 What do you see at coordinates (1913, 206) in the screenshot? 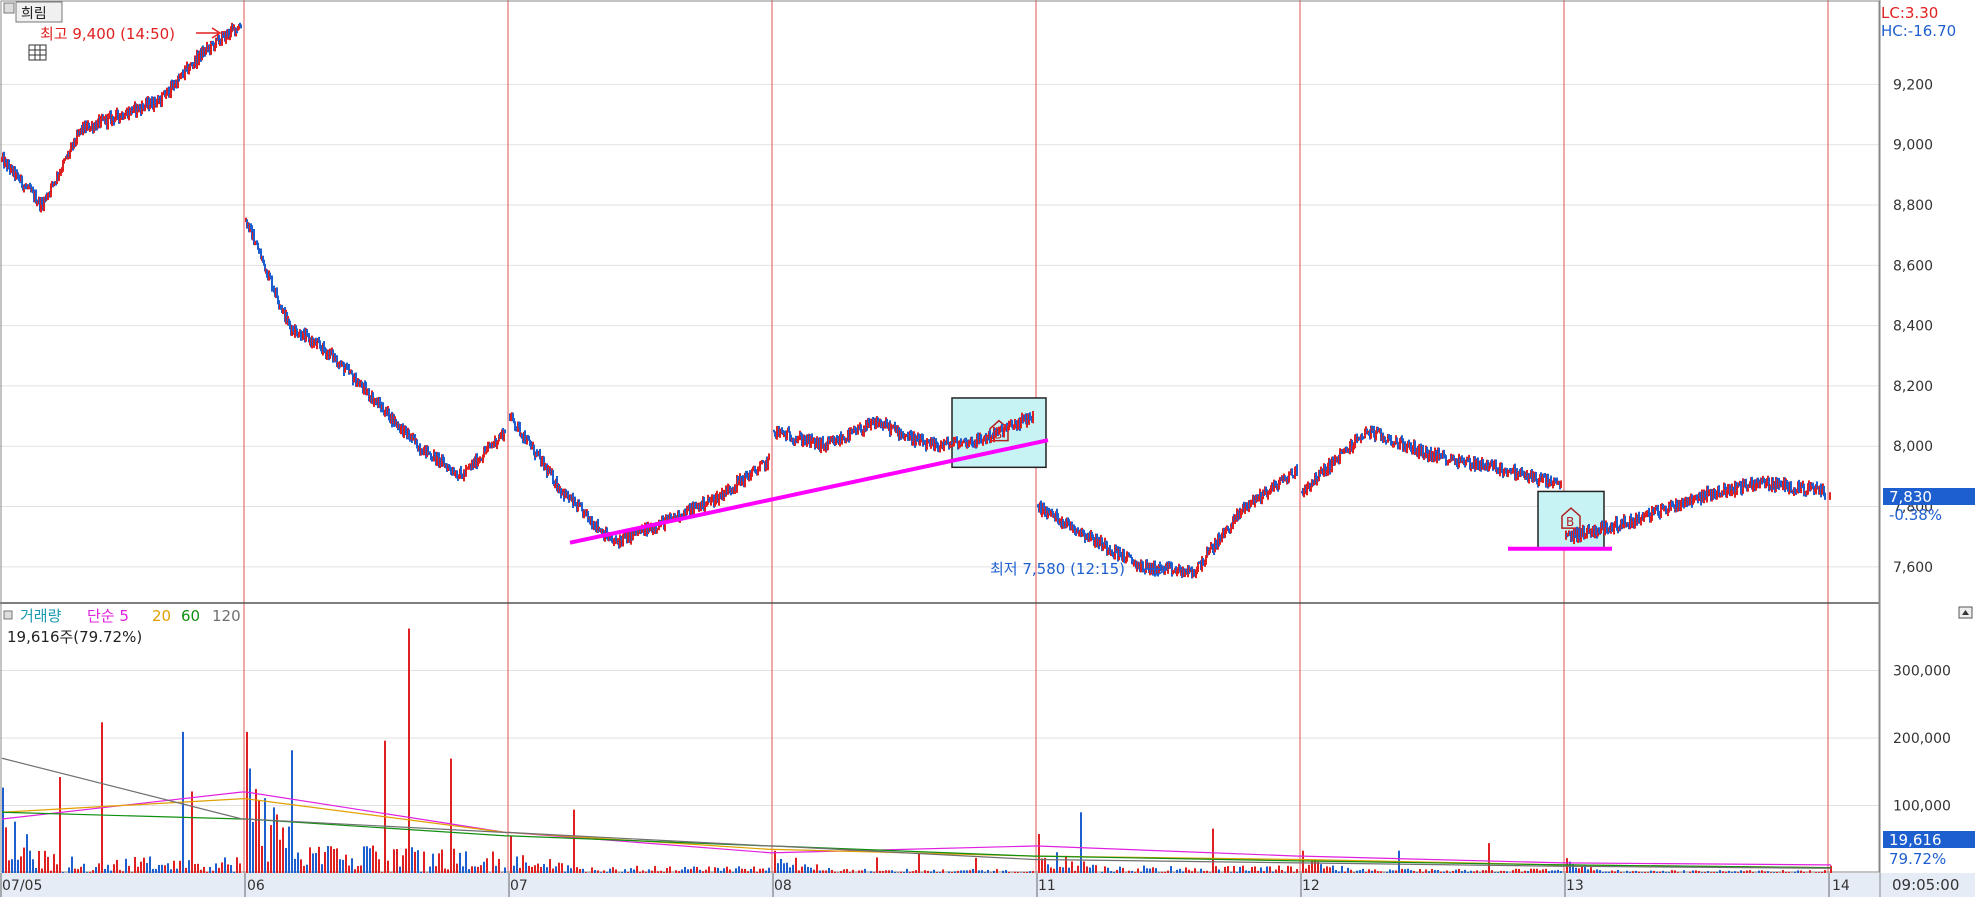
I see `price-tick-label: 8,800` at bounding box center [1913, 206].